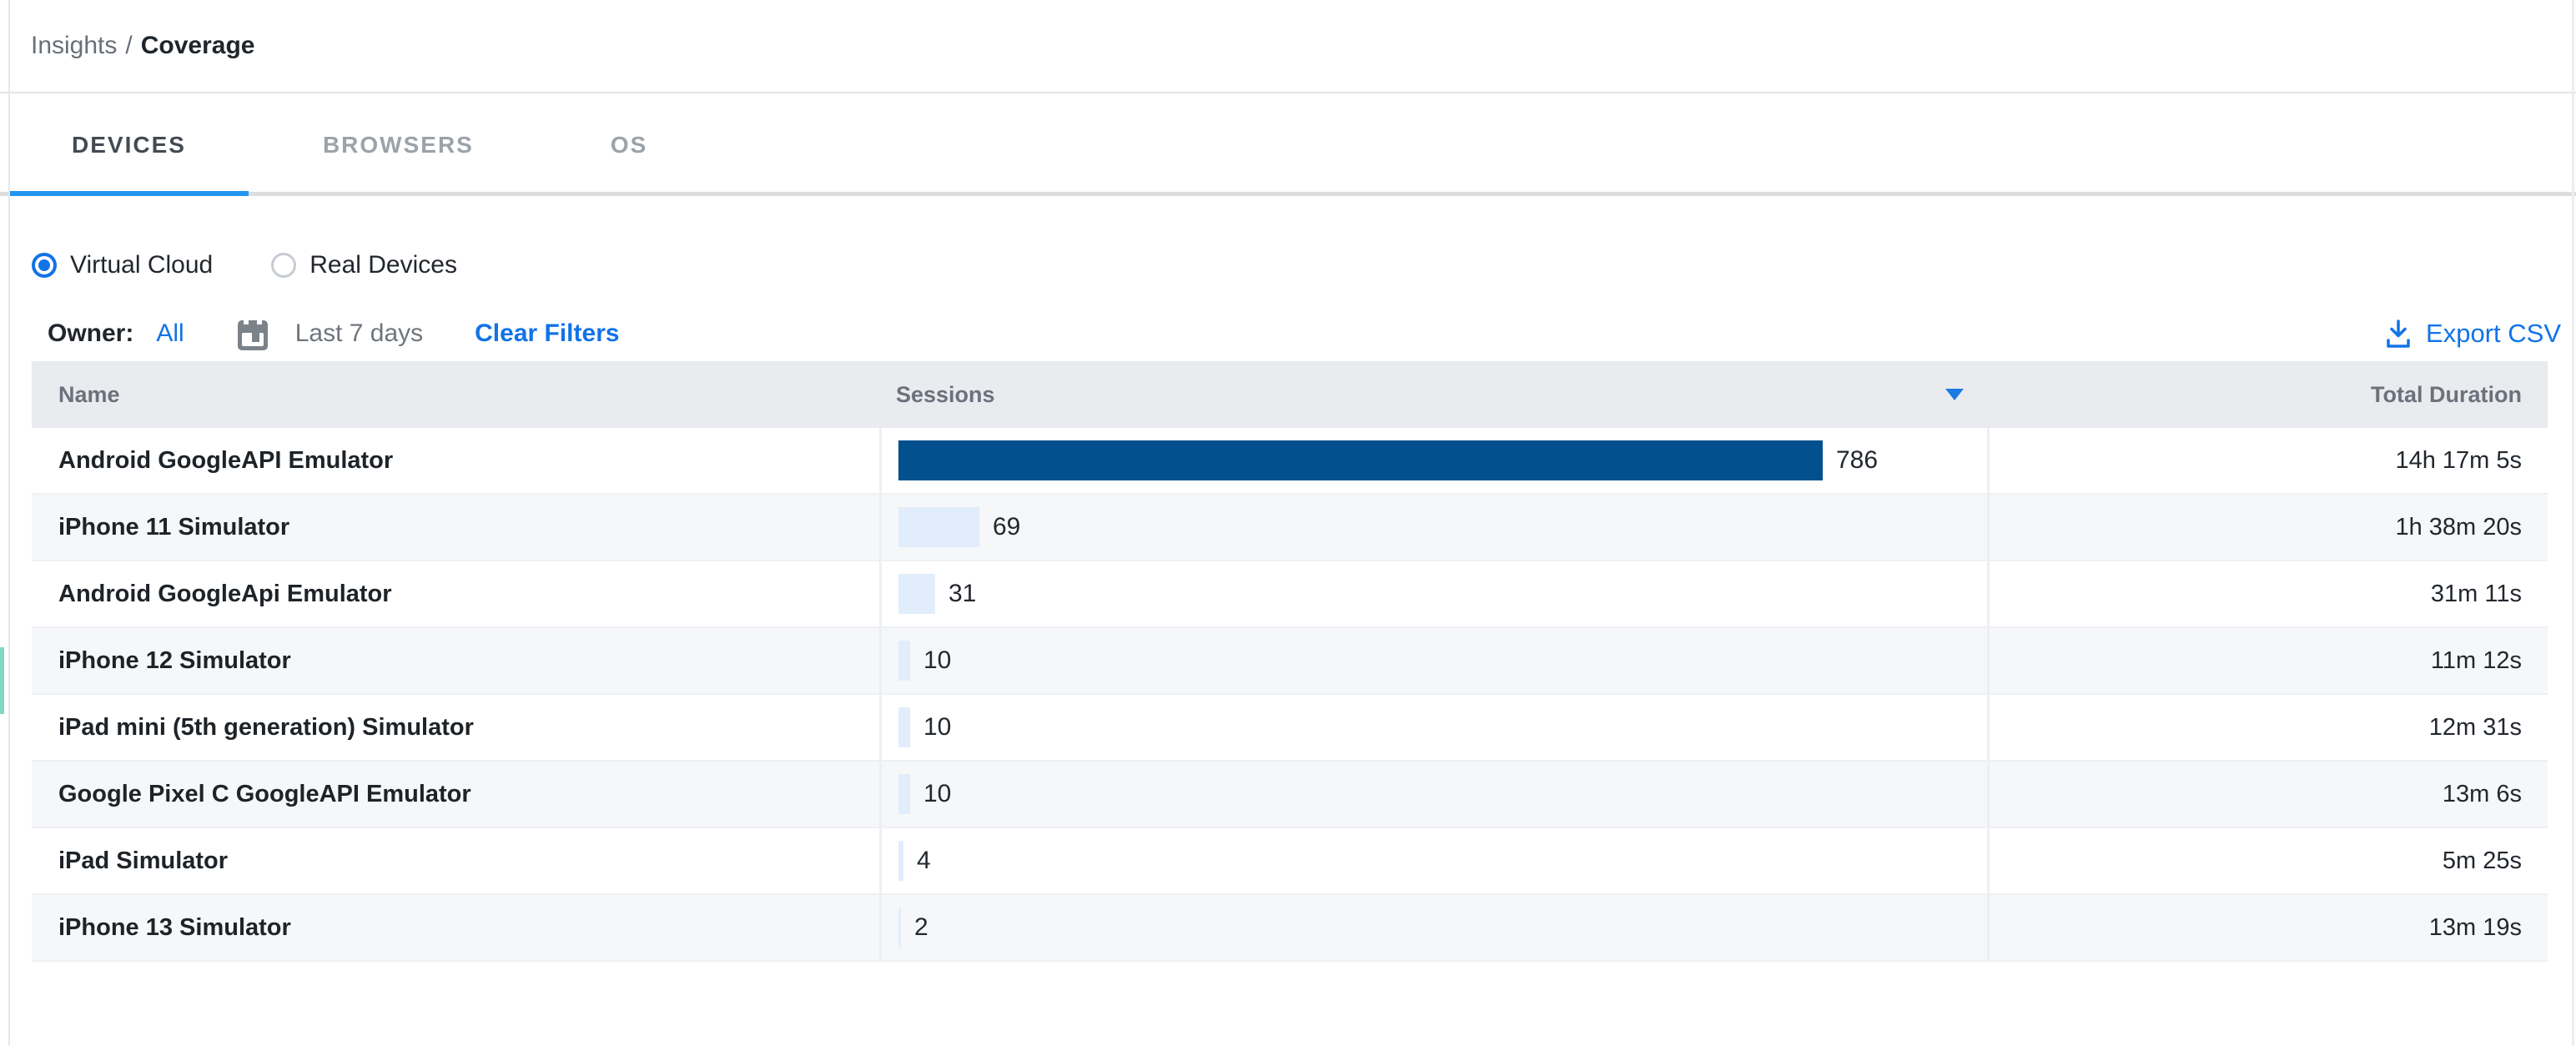 The image size is (2576, 1046). I want to click on date-range-filter: Last 7 days, so click(330, 333).